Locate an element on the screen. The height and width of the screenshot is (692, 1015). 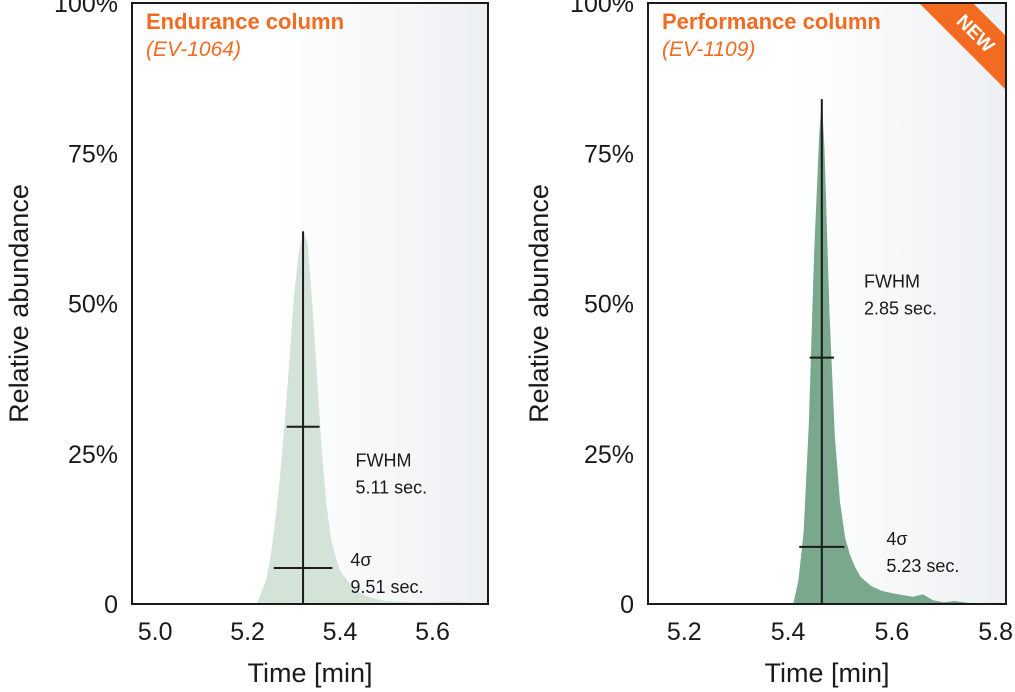
chart2-y-axis-title: Relative abundance is located at coordinates (539, 303).